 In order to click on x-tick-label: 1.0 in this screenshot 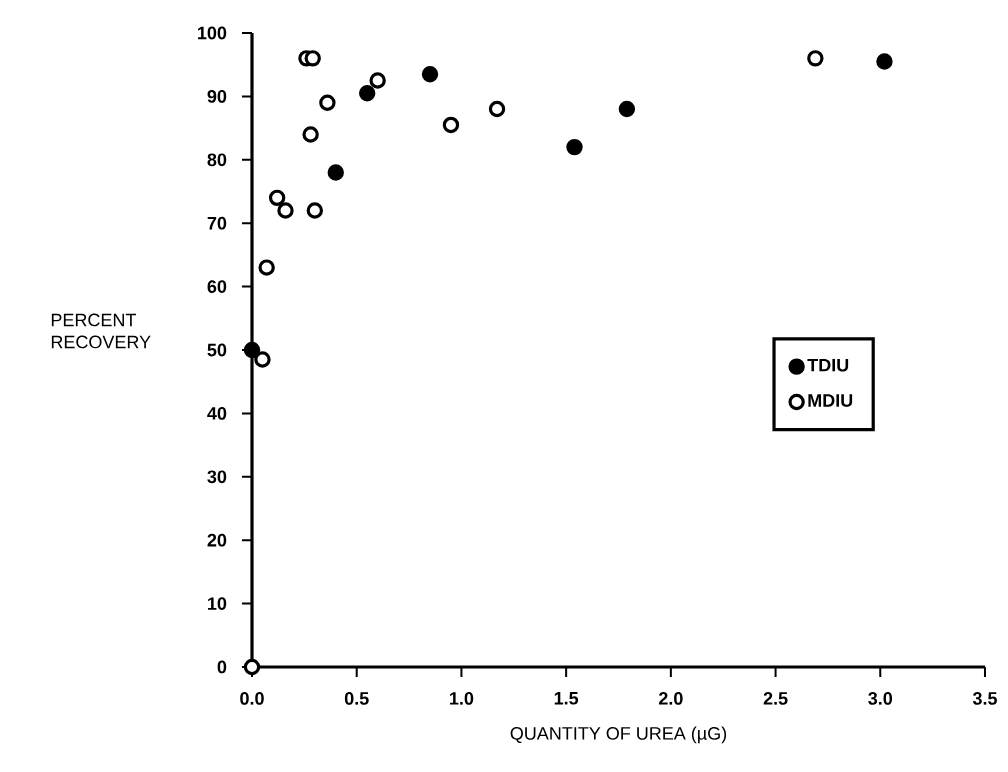, I will do `click(462, 698)`.